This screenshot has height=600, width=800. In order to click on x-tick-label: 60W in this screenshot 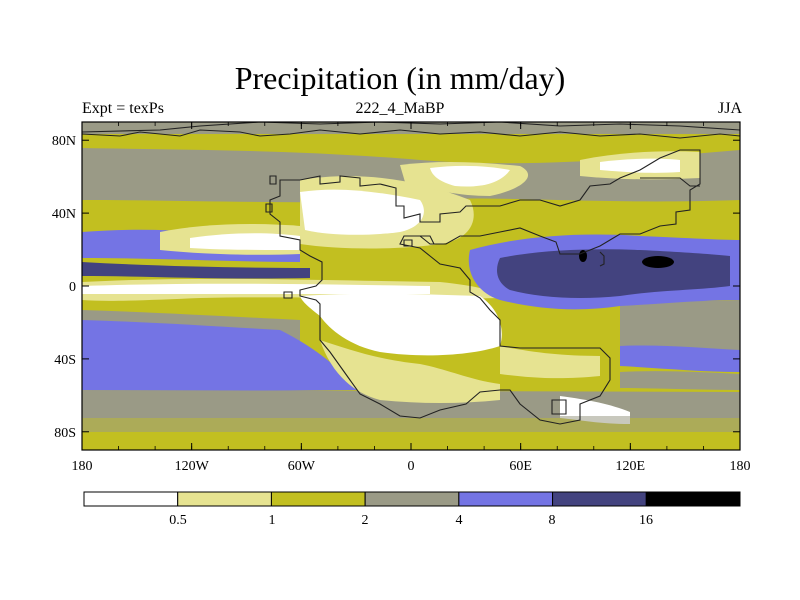, I will do `click(302, 466)`.